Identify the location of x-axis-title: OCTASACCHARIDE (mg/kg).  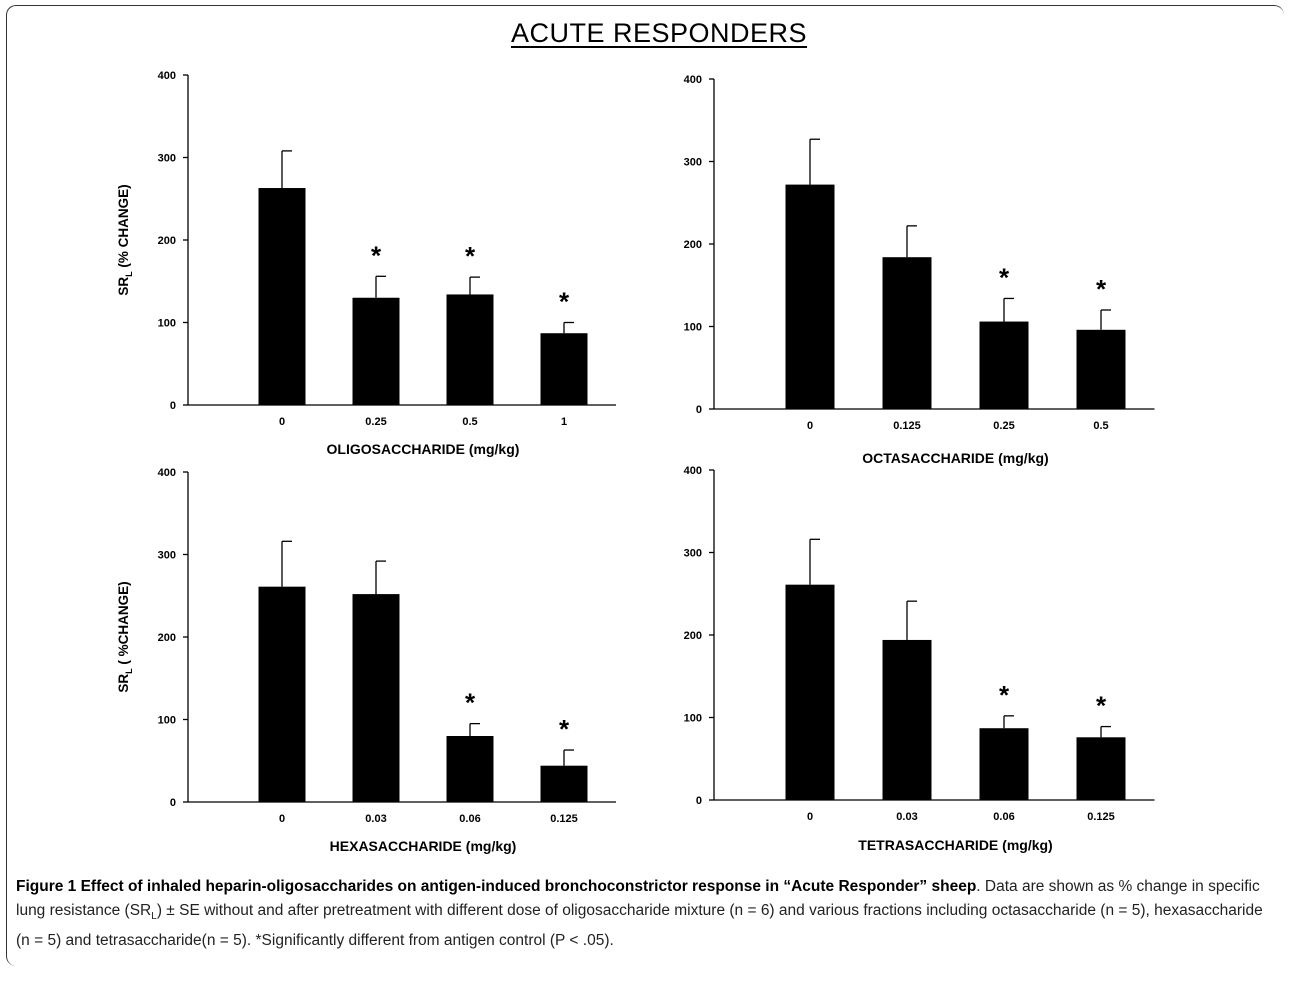
(955, 458).